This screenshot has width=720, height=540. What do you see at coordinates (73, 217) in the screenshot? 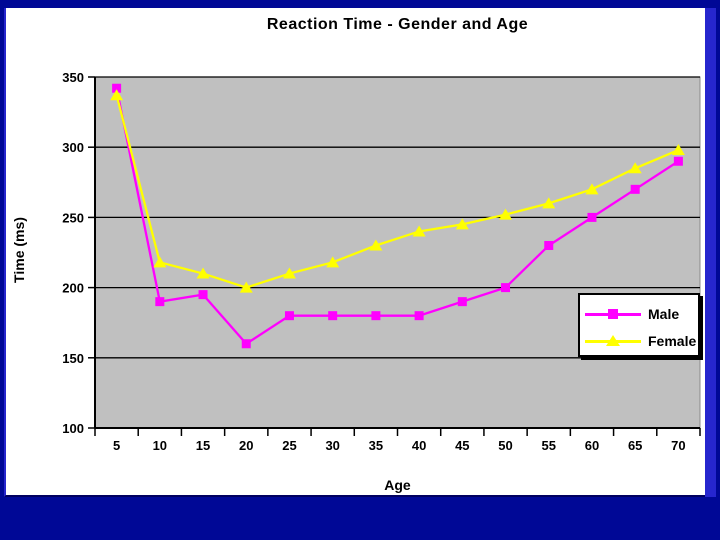
I see `y-tick-label: 250` at bounding box center [73, 217].